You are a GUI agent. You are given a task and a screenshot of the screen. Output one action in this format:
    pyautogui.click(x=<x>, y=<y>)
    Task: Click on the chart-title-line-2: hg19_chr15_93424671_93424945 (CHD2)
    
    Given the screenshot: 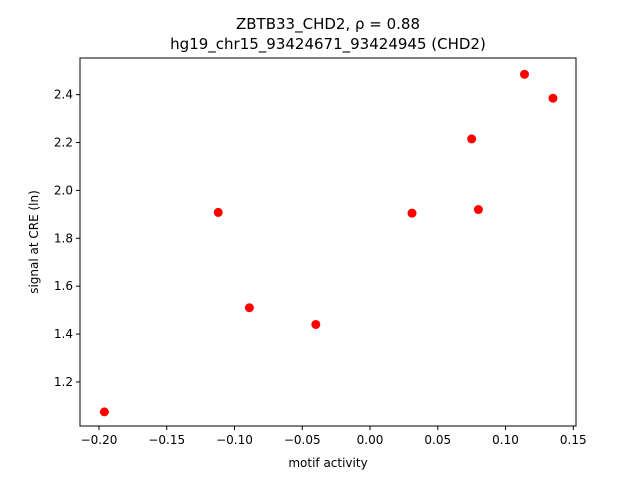 What is the action you would take?
    pyautogui.click(x=328, y=44)
    